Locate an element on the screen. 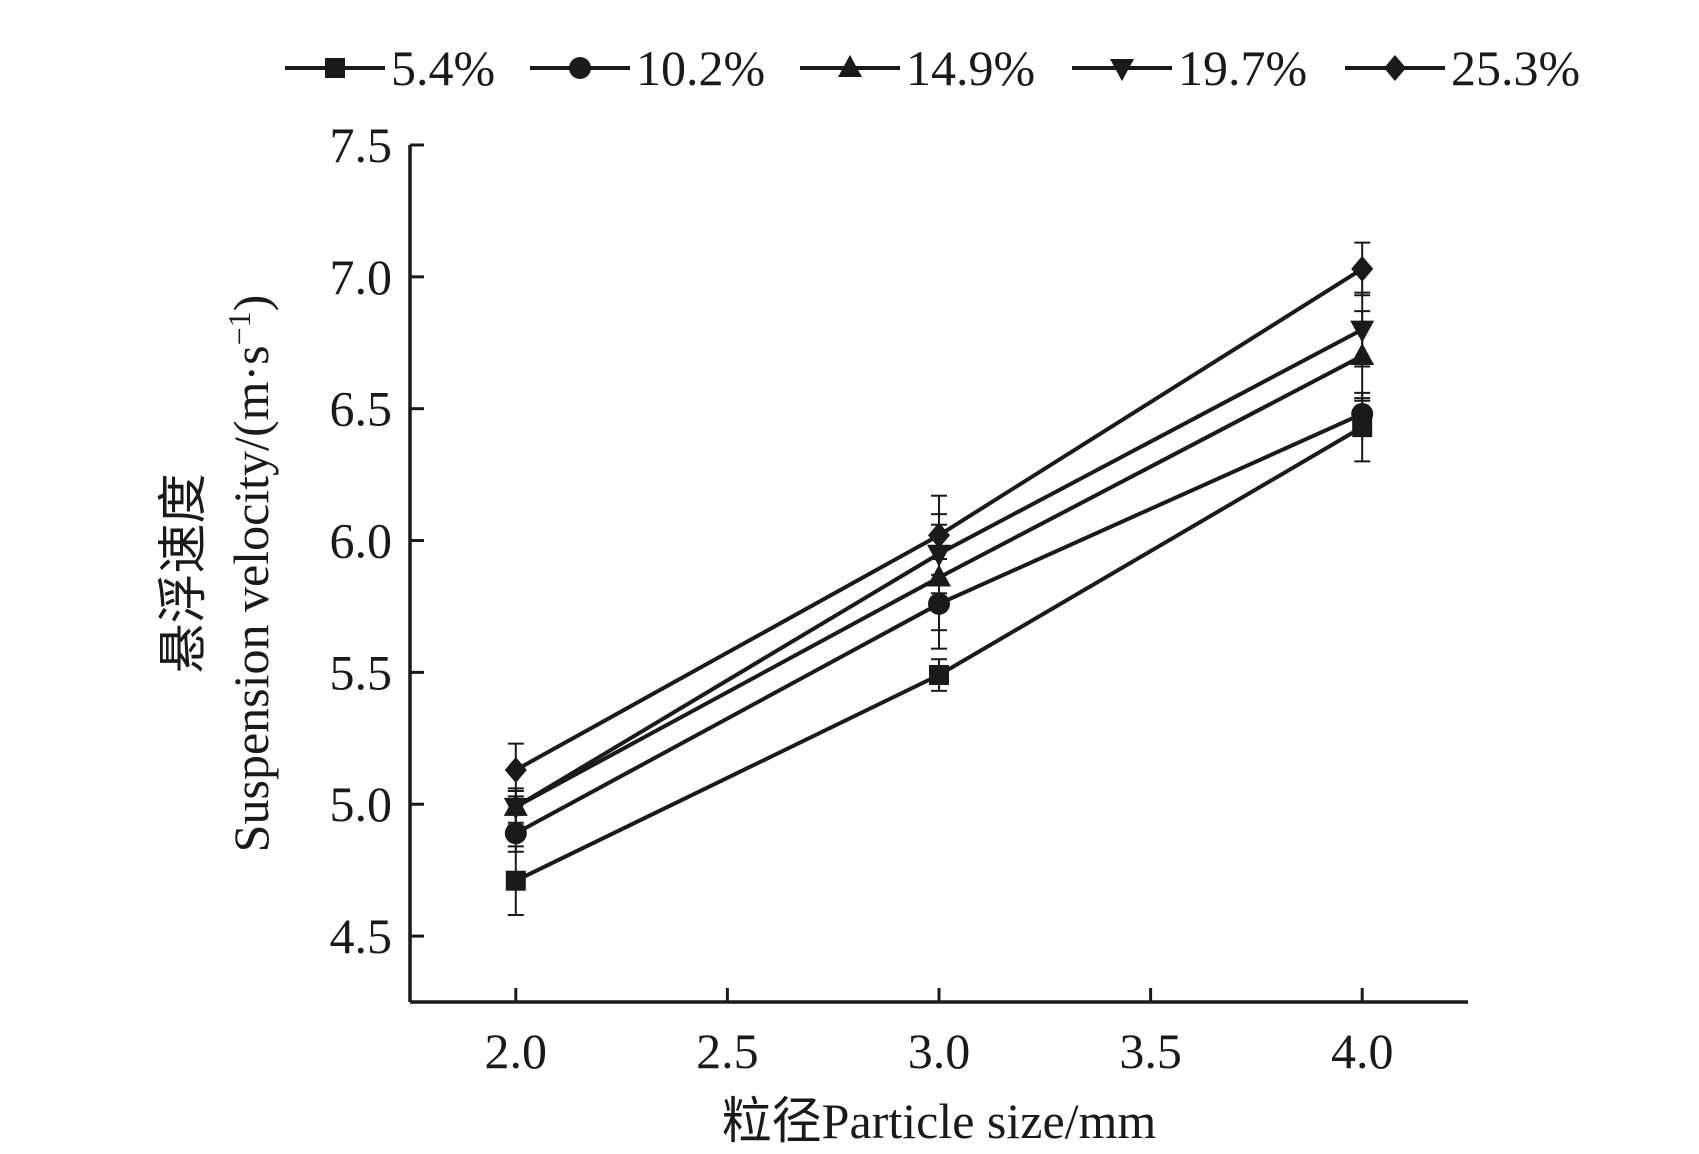 The height and width of the screenshot is (1154, 1699). legend-item: 14.9% is located at coordinates (917, 68).